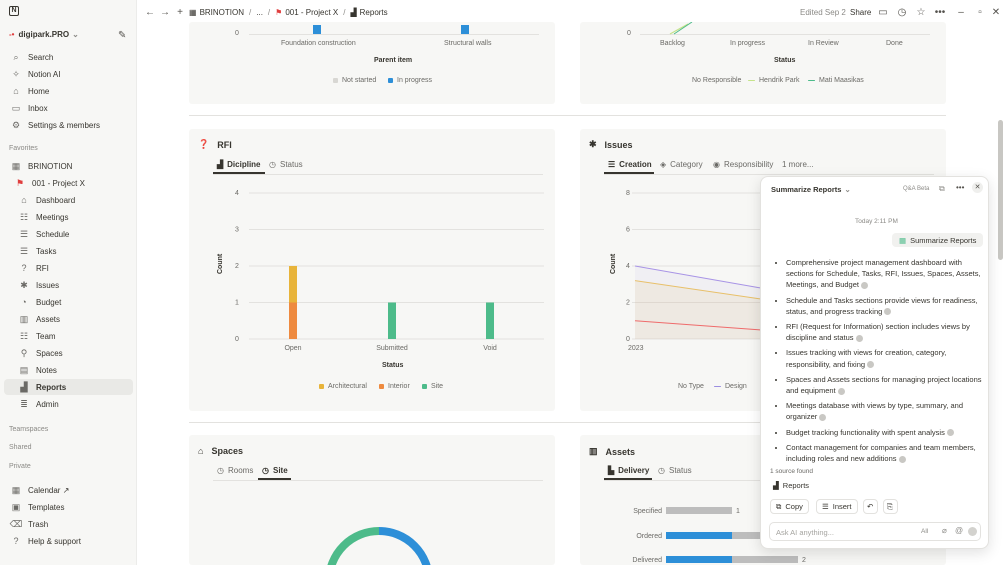 The width and height of the screenshot is (1005, 565). I want to click on sidebar-item-search: ⌕ Search, so click(68, 57).